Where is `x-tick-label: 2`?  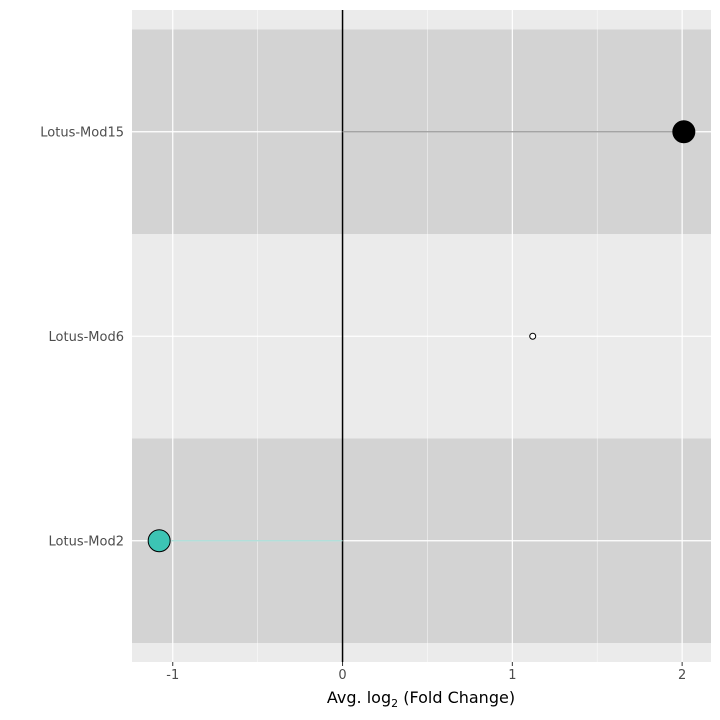
x-tick-label: 2 is located at coordinates (682, 675).